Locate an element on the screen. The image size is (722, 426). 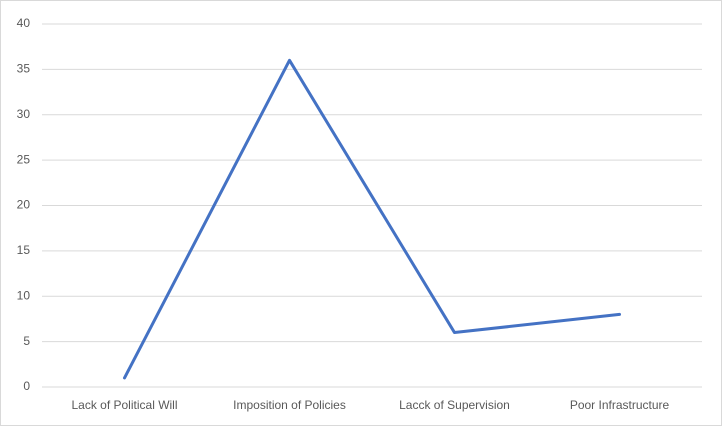
y-tick-label: 15 is located at coordinates (24, 250).